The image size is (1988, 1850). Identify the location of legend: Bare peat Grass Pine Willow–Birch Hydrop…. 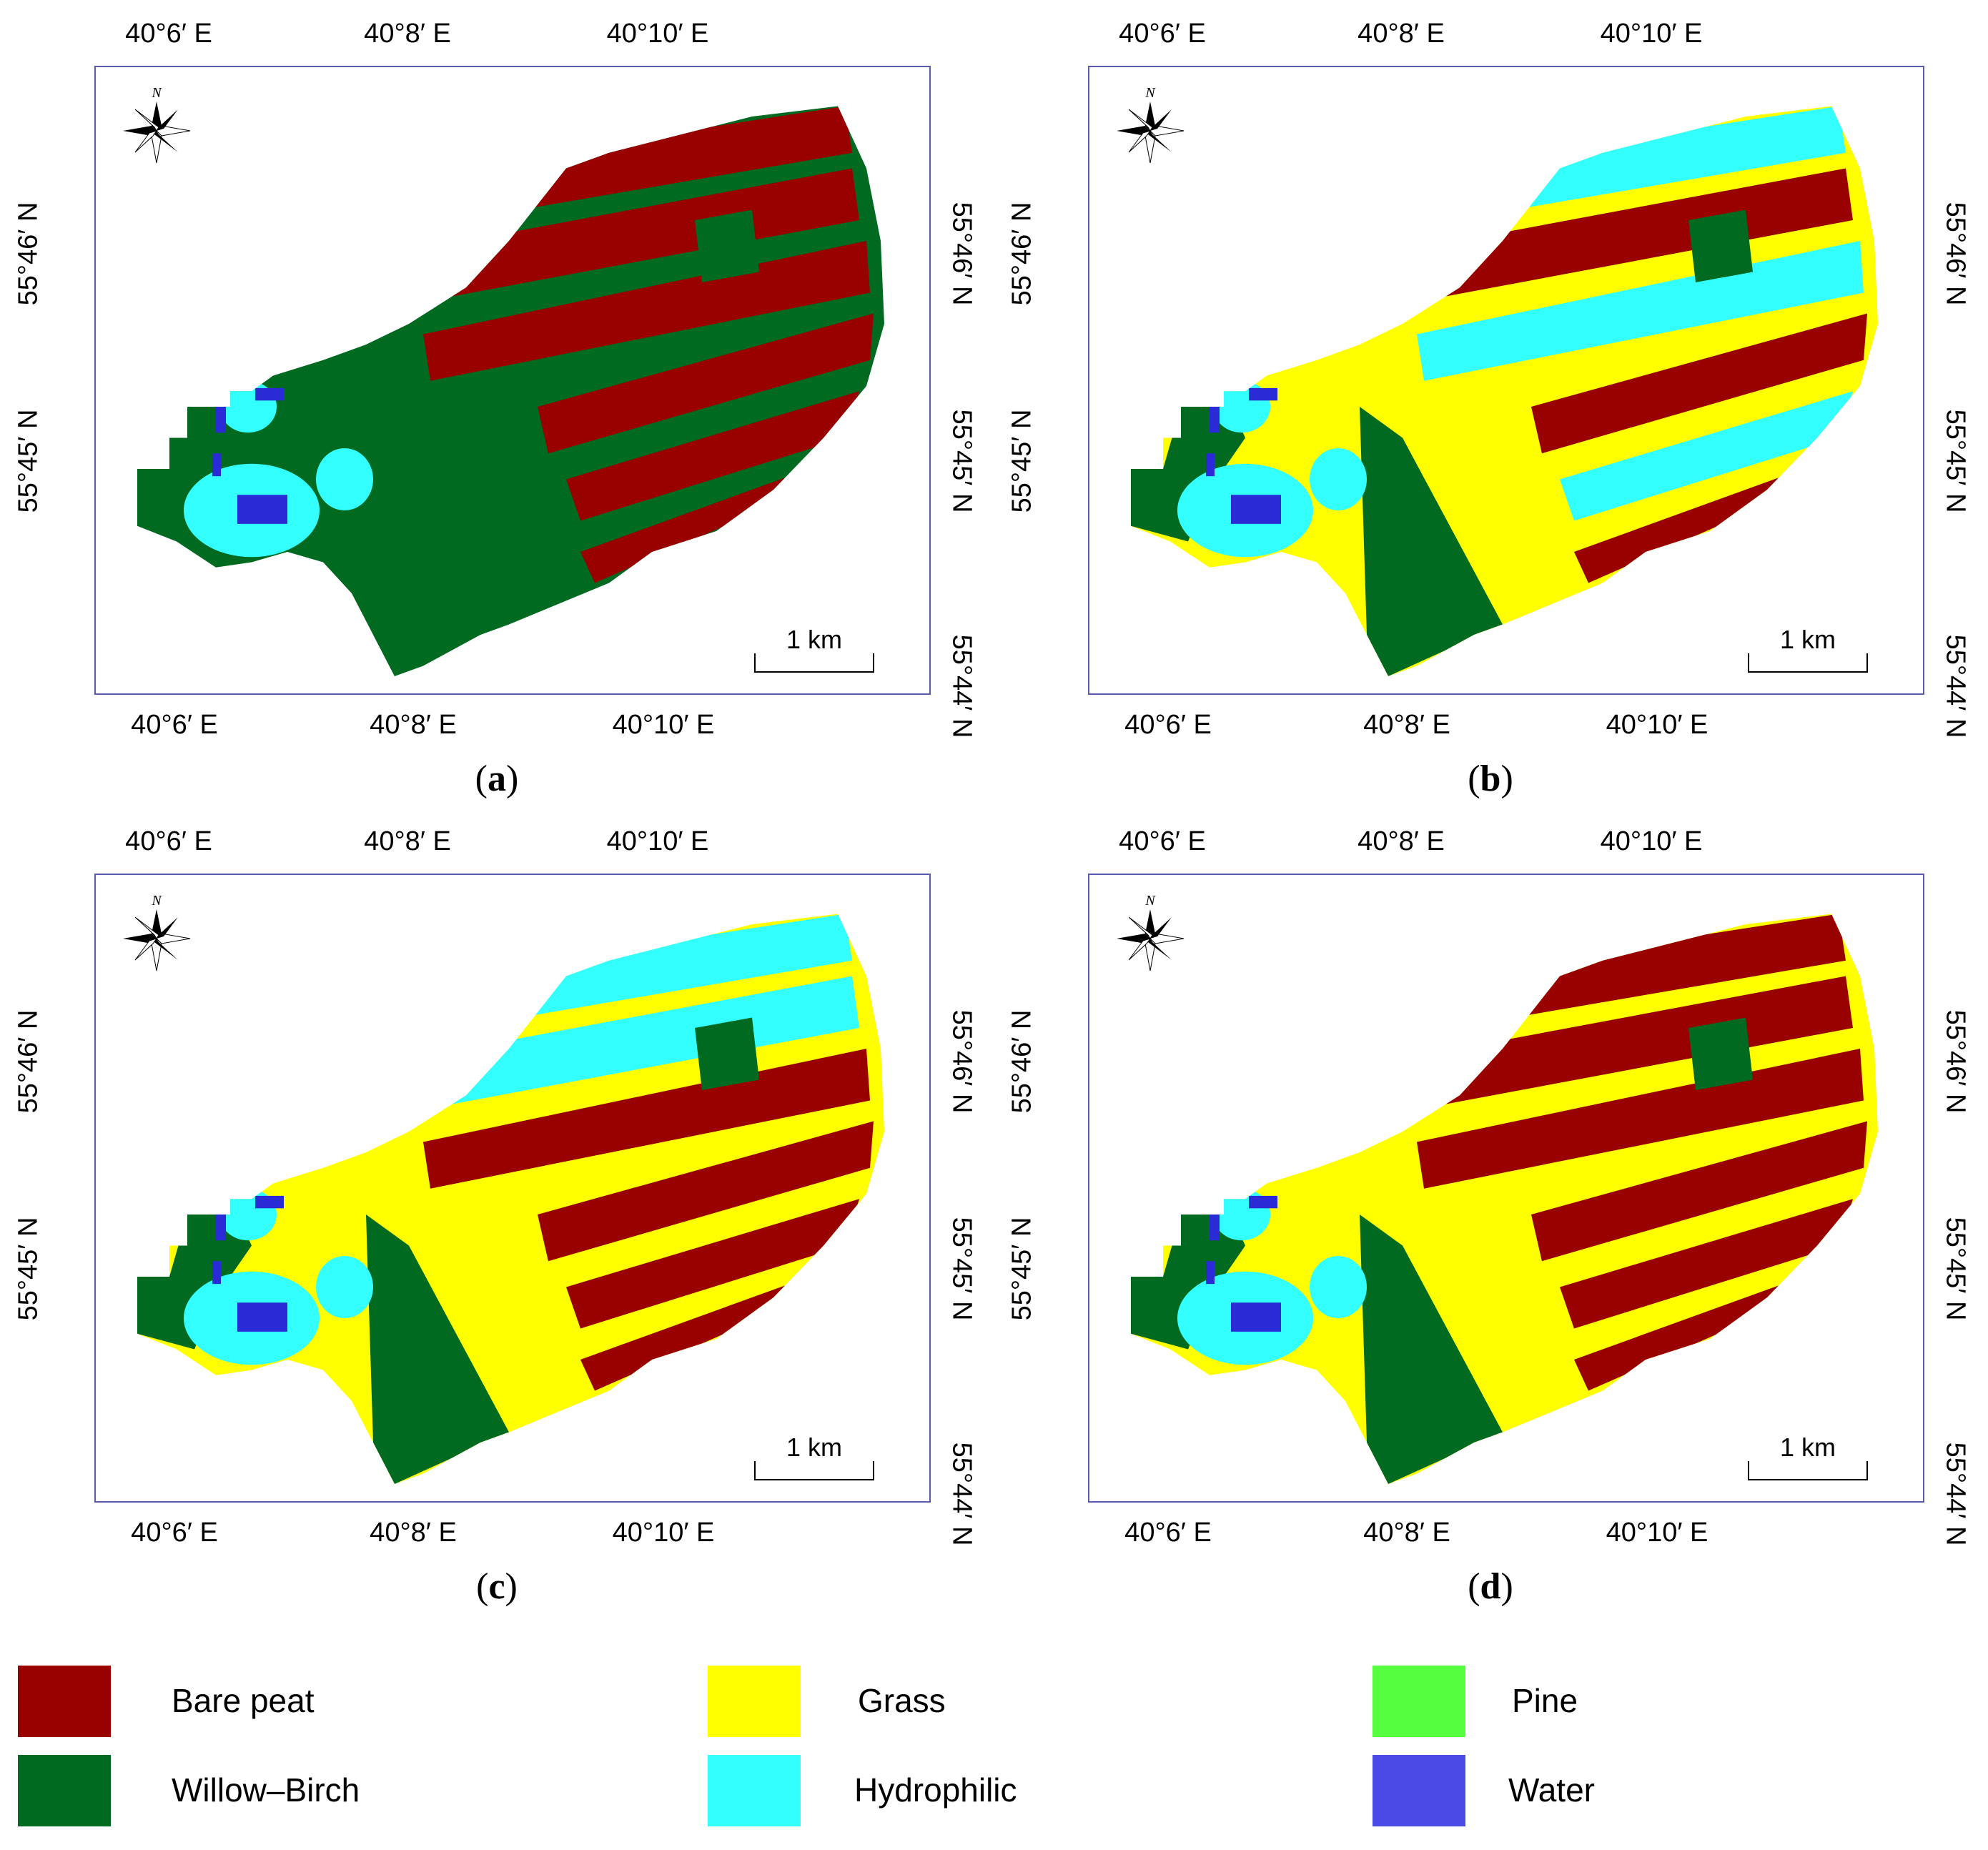
(994, 1740).